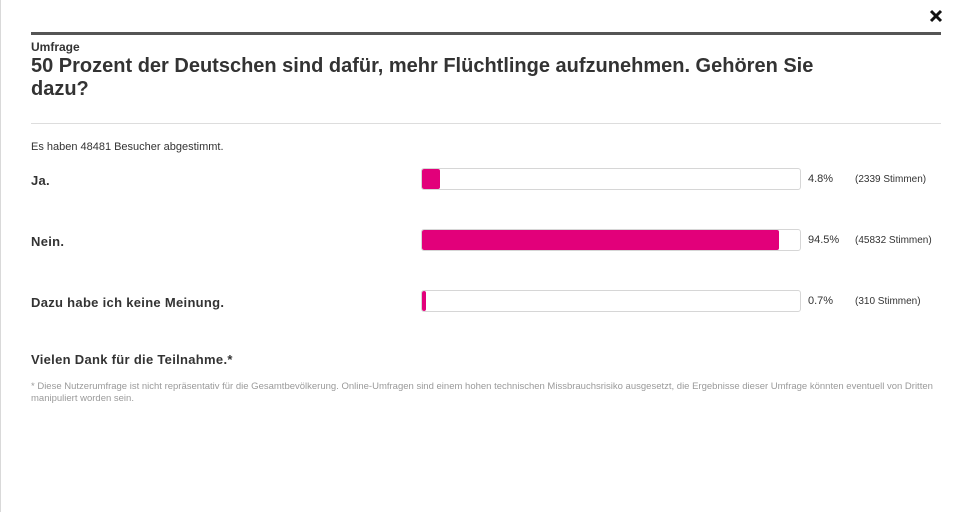 This screenshot has width=956, height=512. What do you see at coordinates (96, 147) in the screenshot?
I see `voters-count: 48481` at bounding box center [96, 147].